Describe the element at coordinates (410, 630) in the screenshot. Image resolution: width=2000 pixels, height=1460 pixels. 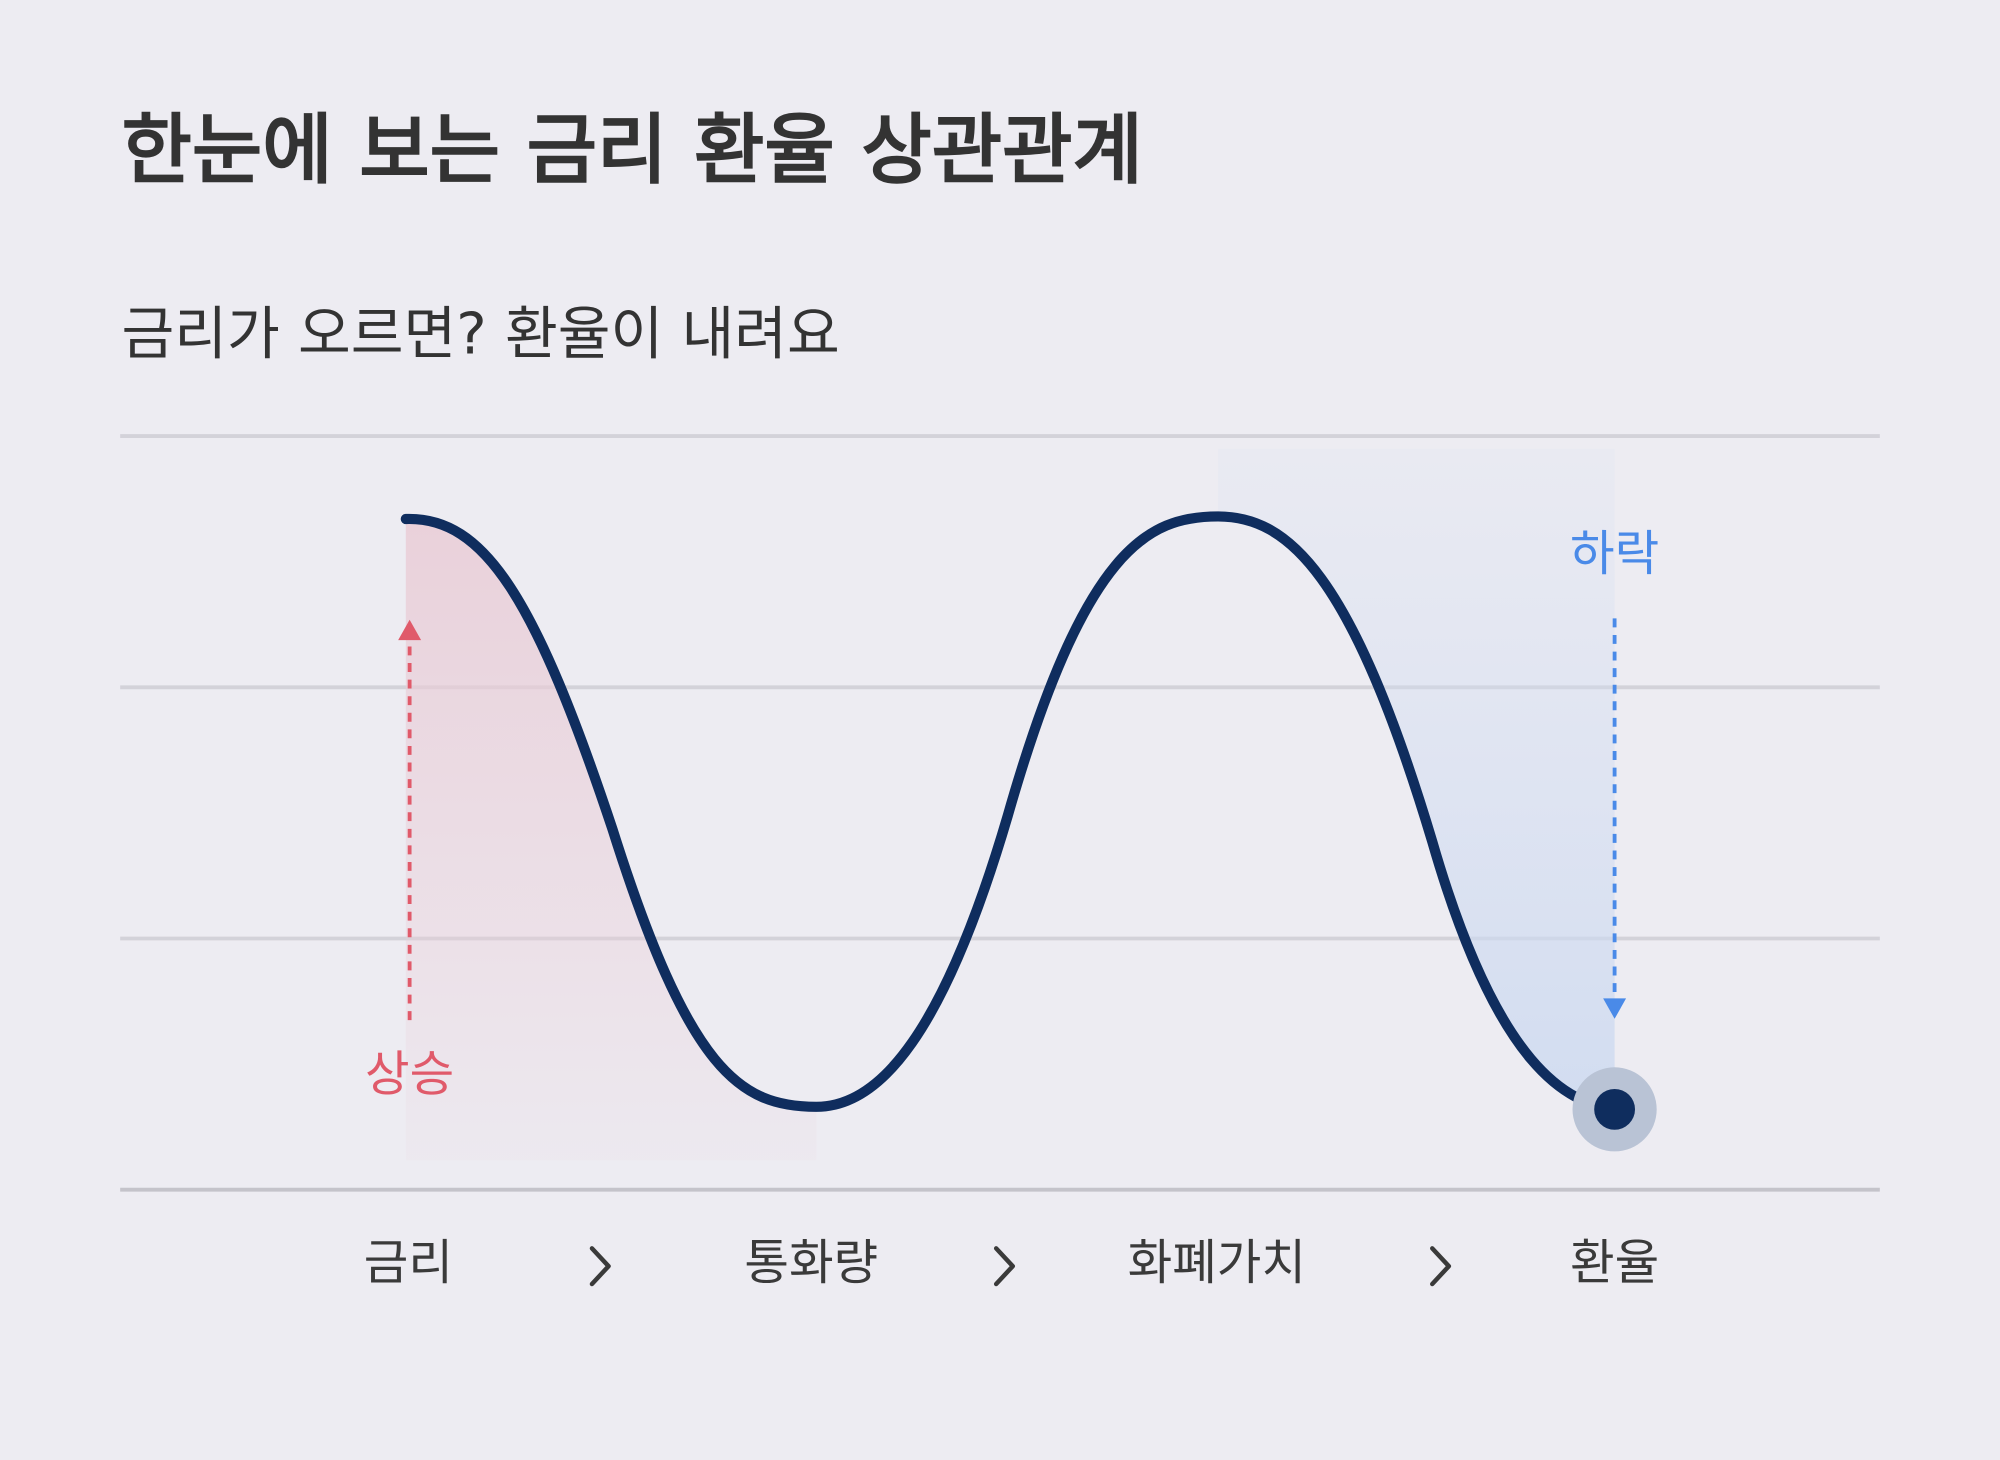
I see `rise-arrowhead` at that location.